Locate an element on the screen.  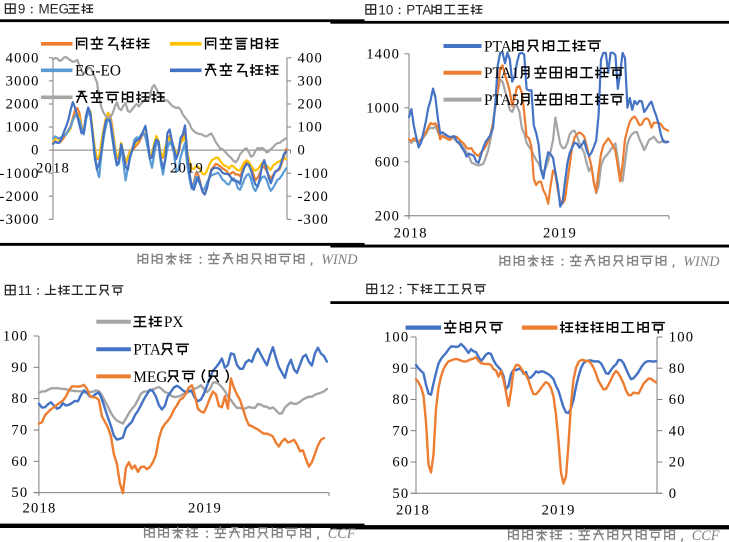
svg-text: -100 is located at coordinates (314, 174).